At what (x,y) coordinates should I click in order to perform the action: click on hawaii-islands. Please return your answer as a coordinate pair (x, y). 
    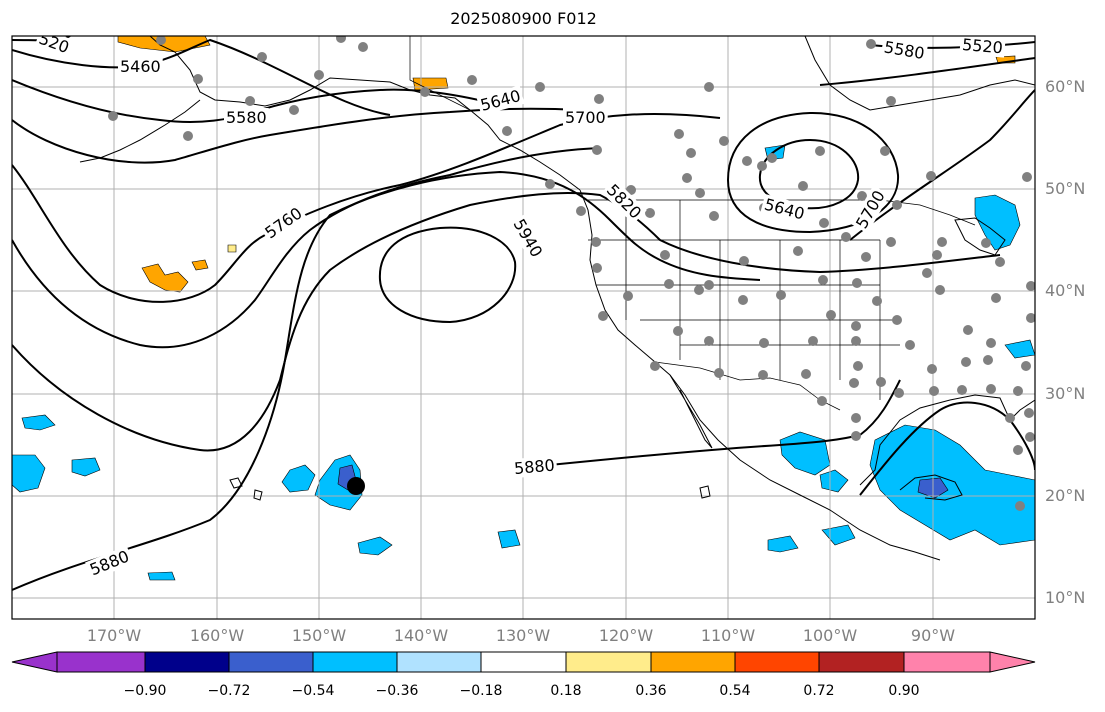
    Looking at the image, I should click on (470, 489).